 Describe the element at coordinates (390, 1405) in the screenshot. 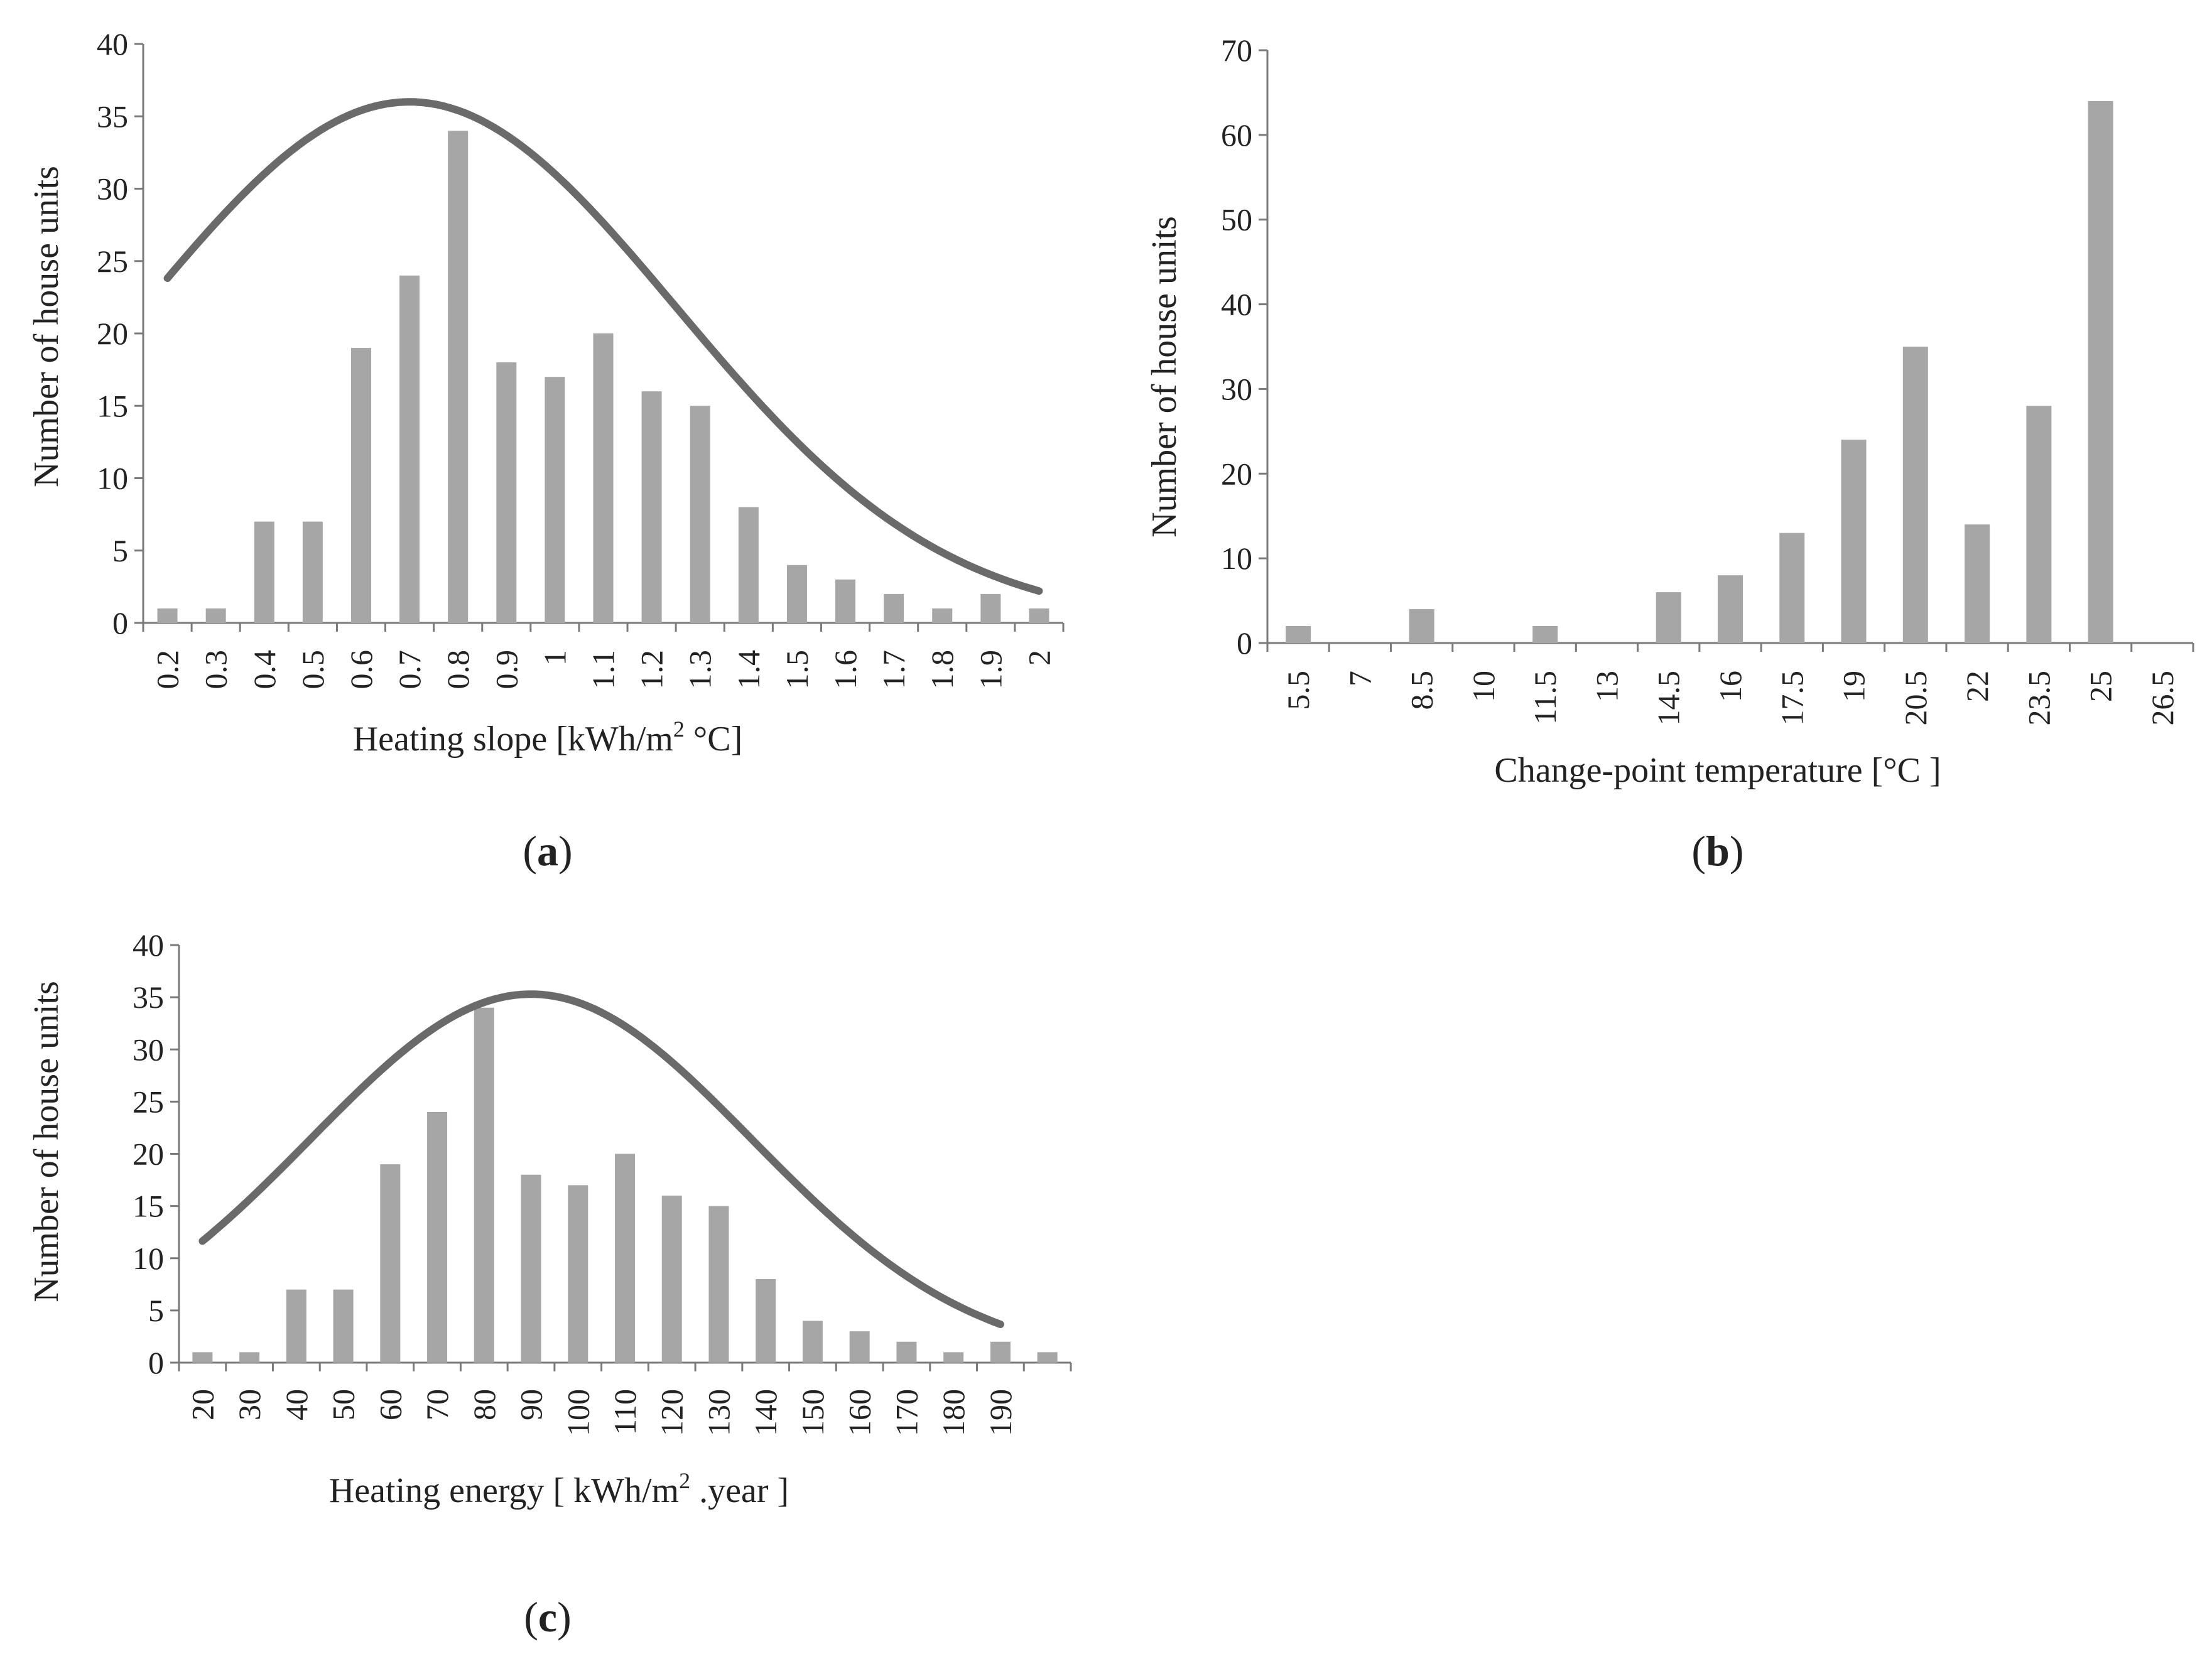

I see `x-tick-label: 60` at that location.